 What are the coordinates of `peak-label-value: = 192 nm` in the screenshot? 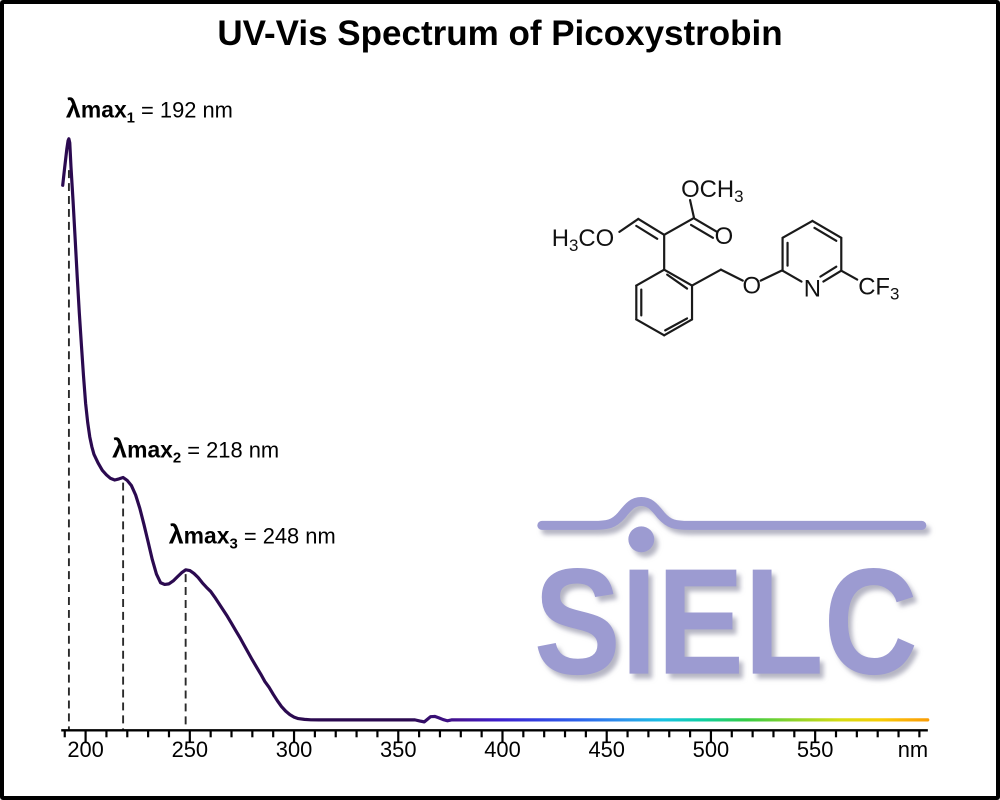 It's located at (184, 109).